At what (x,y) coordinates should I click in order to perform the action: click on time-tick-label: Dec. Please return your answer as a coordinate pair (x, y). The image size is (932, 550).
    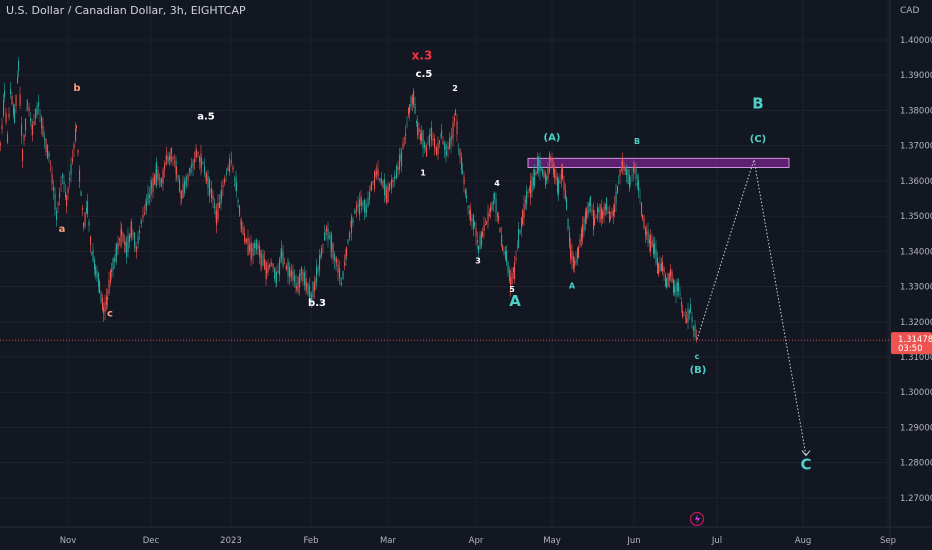
    Looking at the image, I should click on (151, 541).